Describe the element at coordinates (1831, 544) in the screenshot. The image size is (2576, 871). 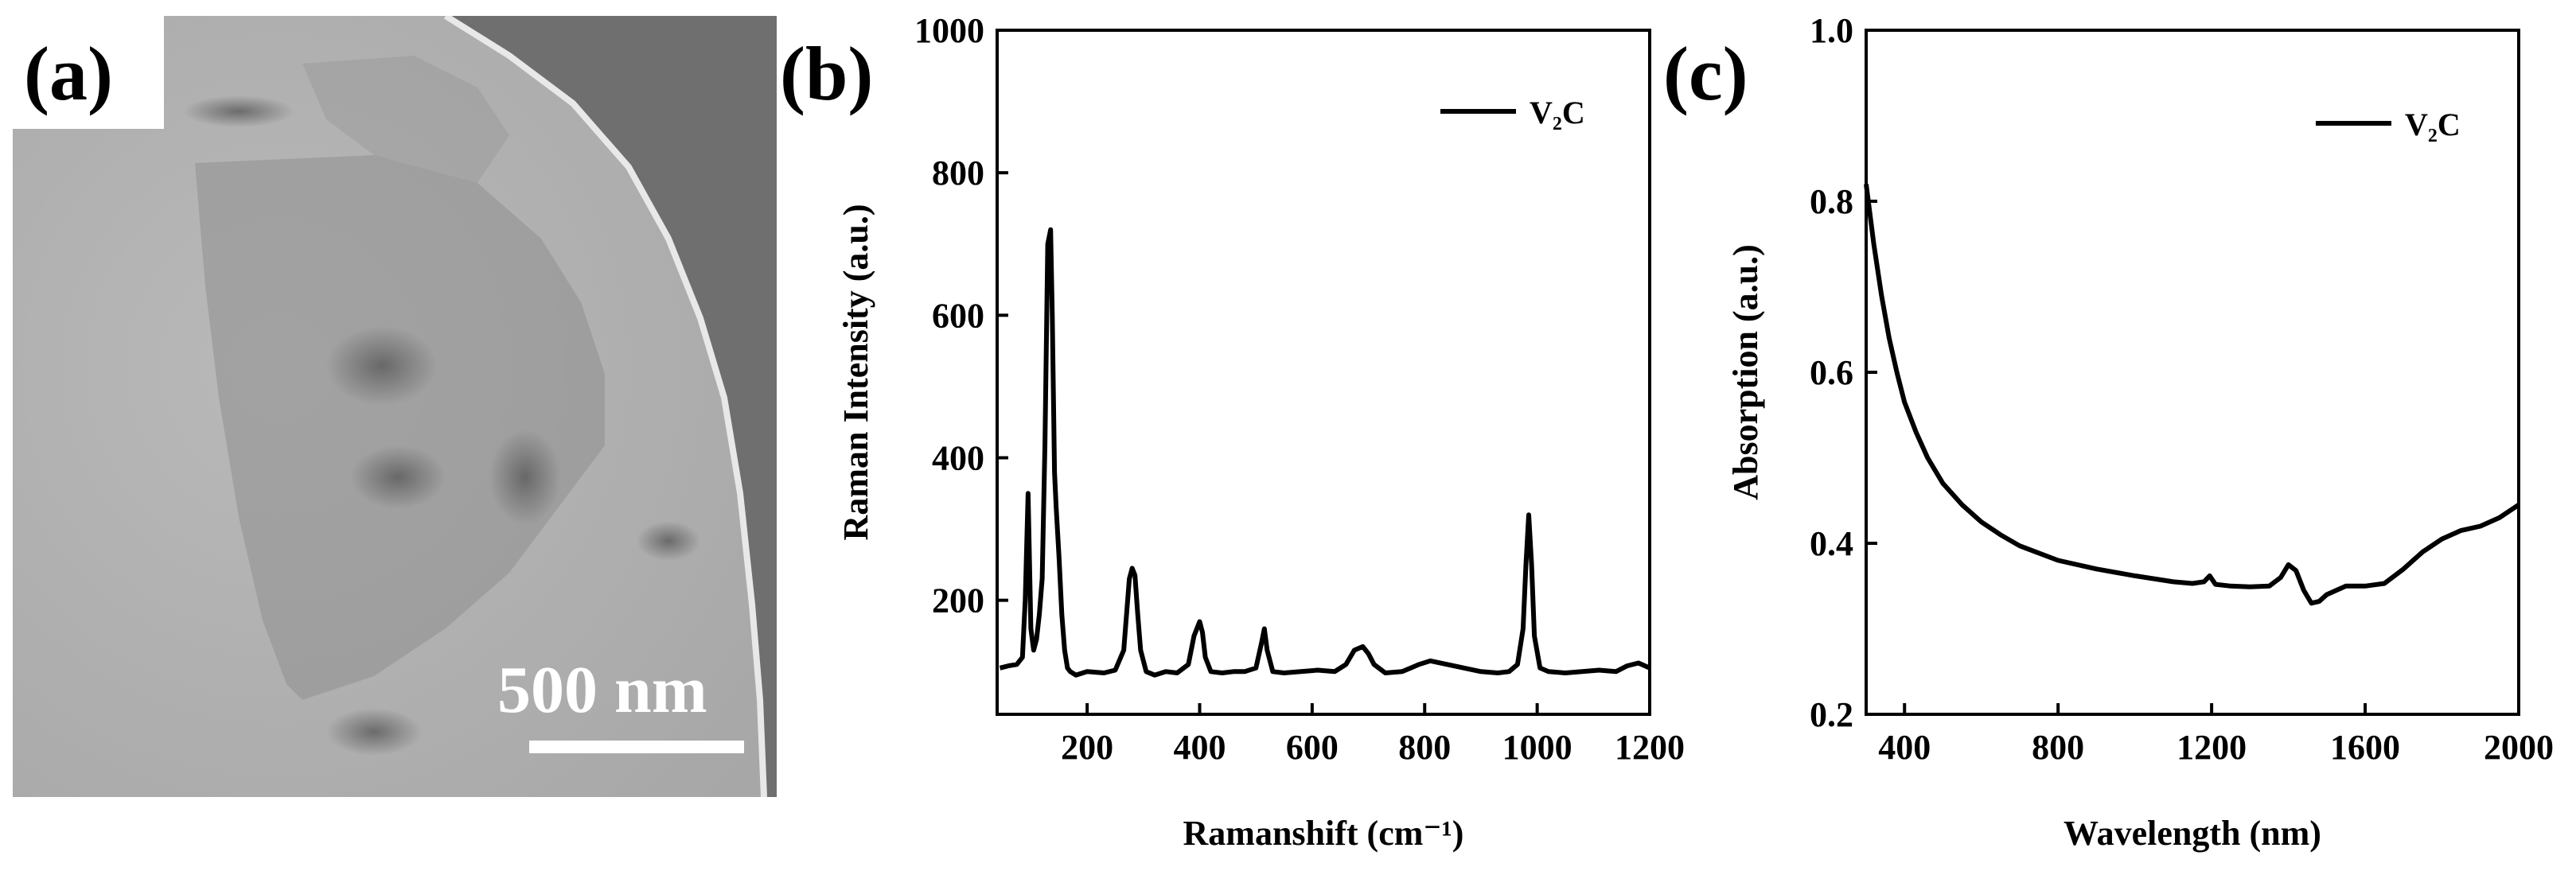
I see `y-tick-label: 0.4` at that location.